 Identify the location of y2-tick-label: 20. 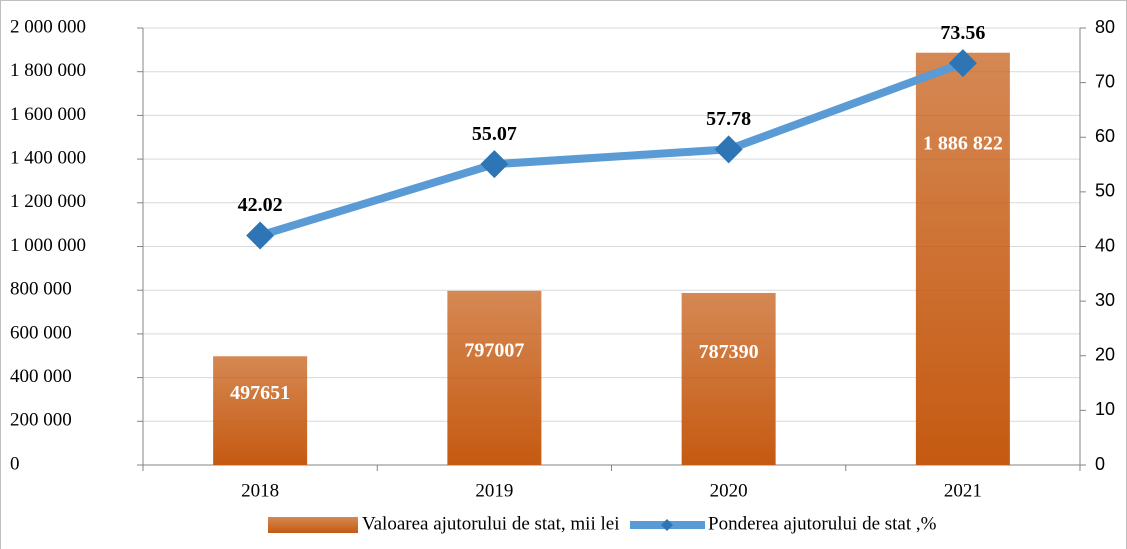
(1105, 355).